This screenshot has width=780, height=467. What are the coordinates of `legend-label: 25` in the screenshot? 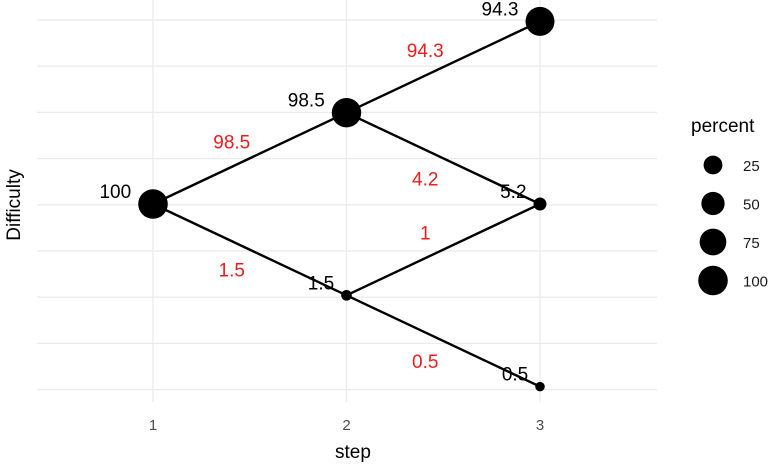 It's located at (751, 166).